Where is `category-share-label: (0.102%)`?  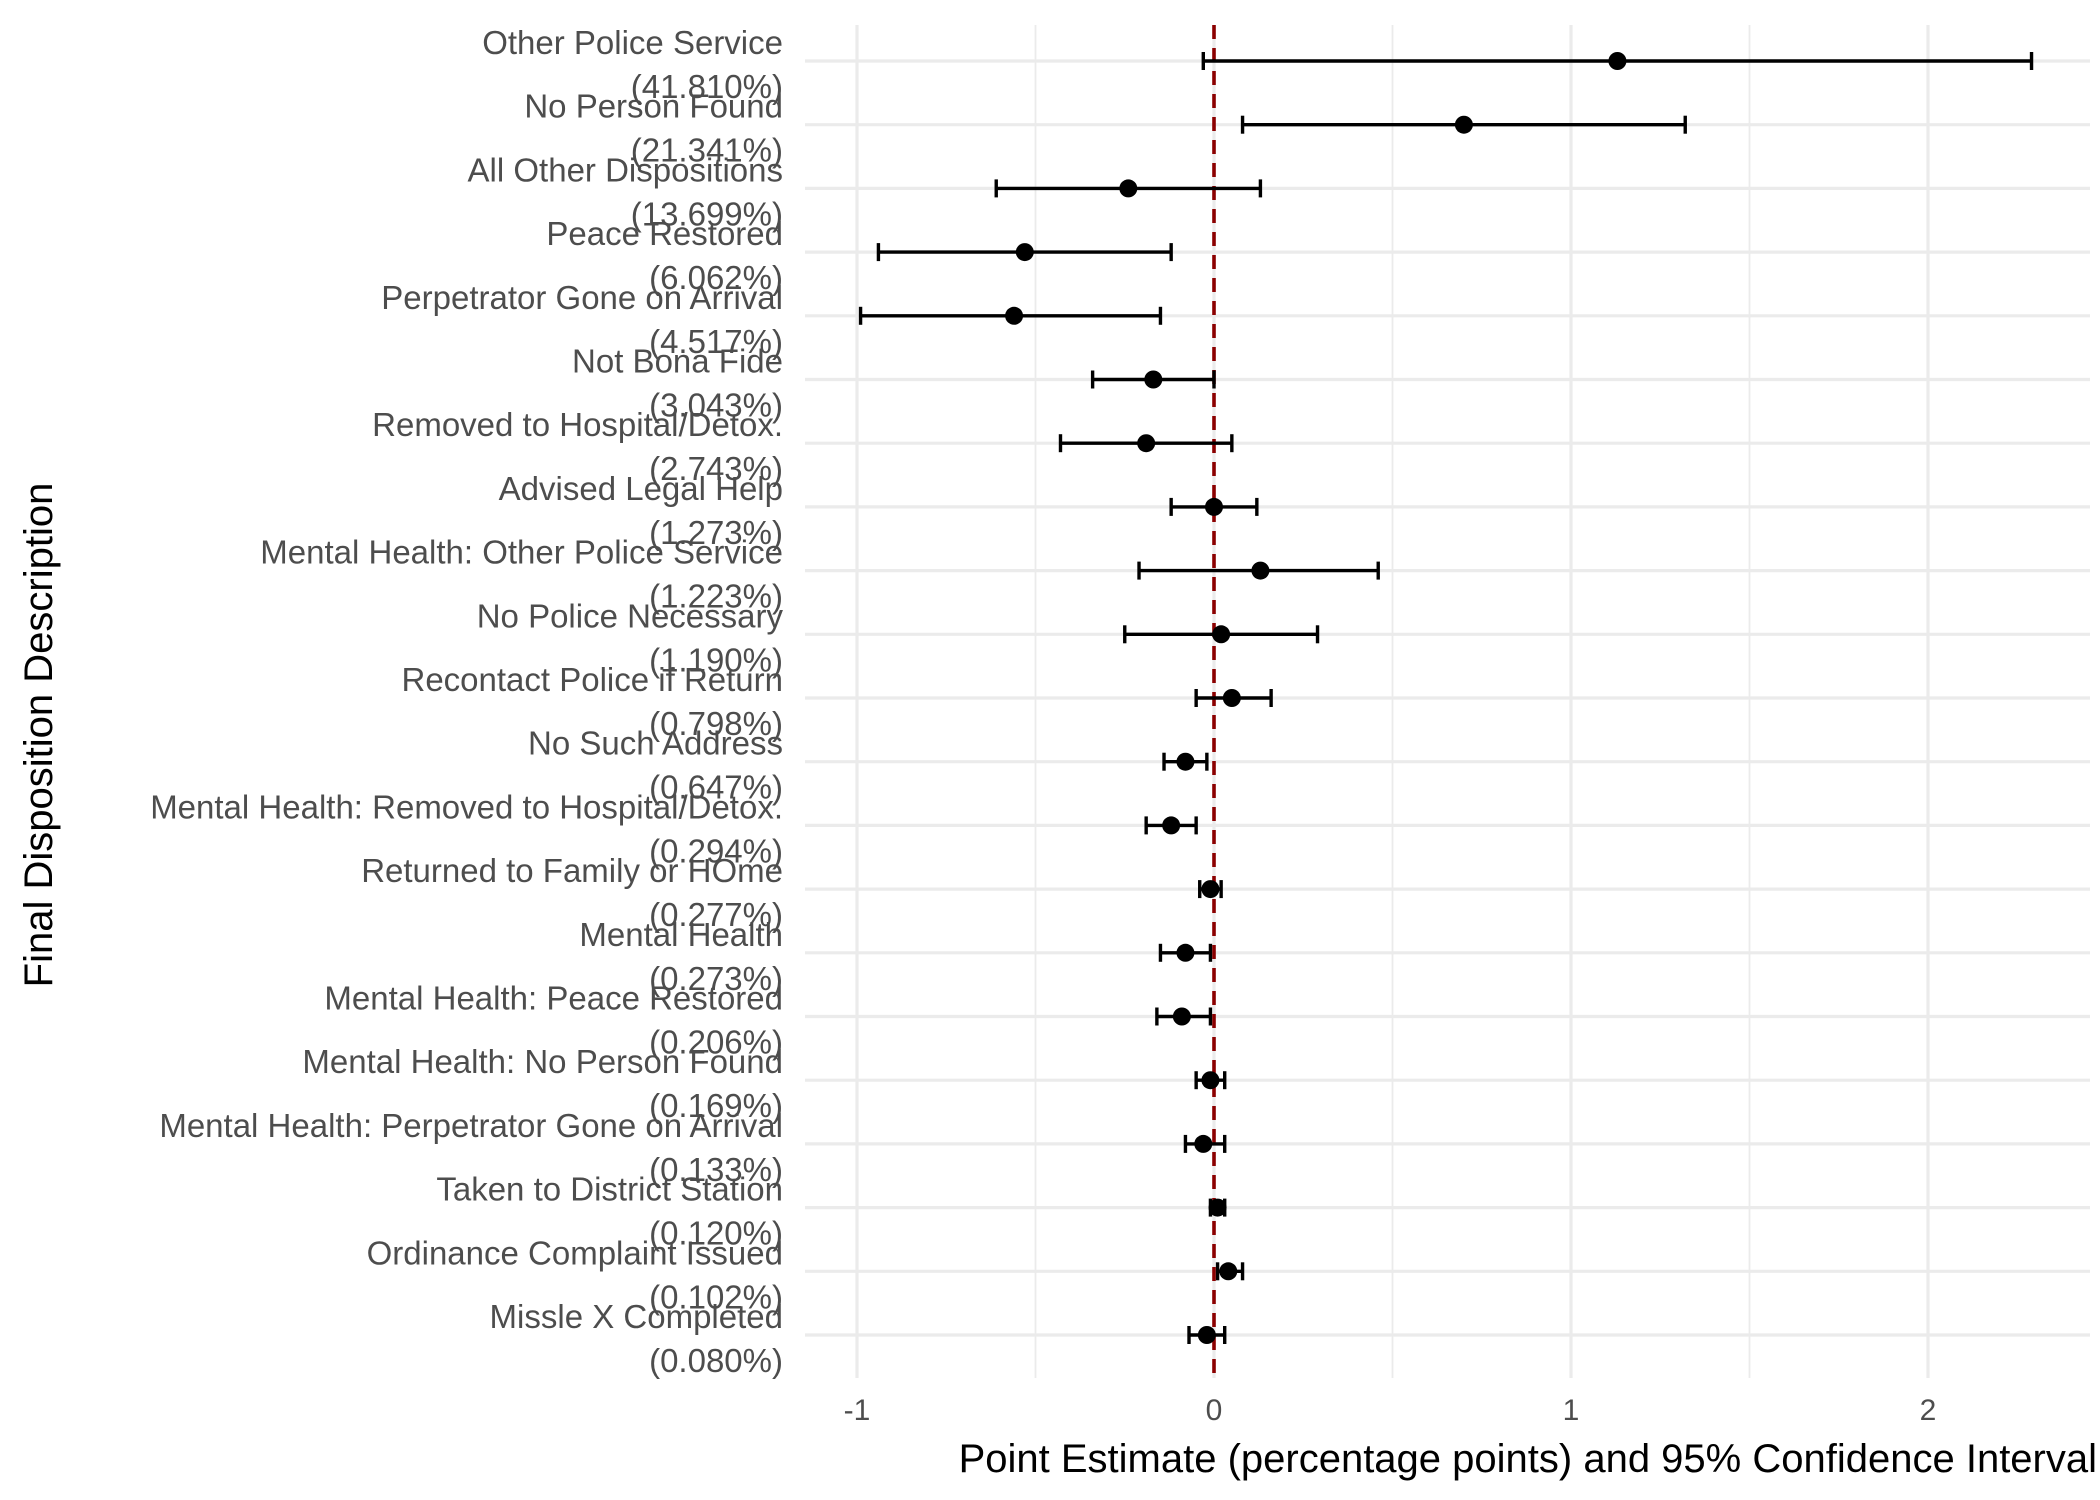 category-share-label: (0.102%) is located at coordinates (716, 1296).